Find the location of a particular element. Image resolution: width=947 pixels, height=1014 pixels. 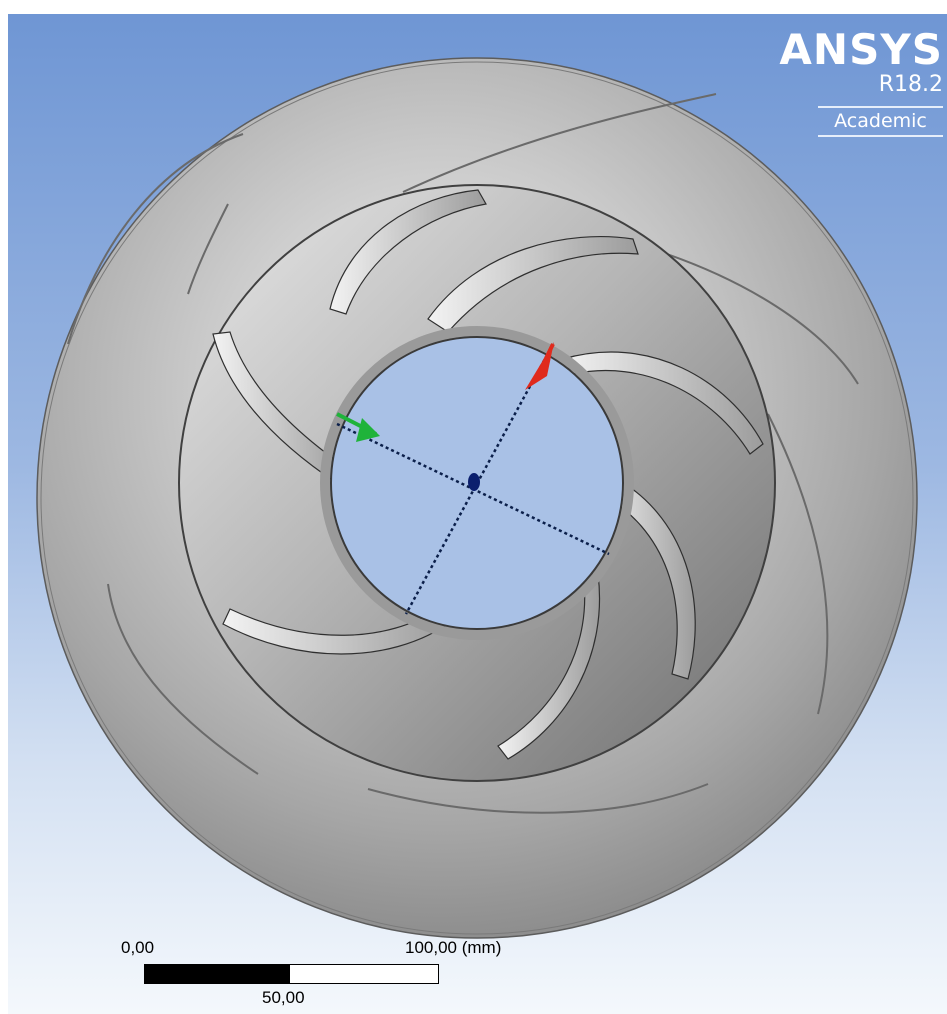

hub-ring is located at coordinates (477, 483).